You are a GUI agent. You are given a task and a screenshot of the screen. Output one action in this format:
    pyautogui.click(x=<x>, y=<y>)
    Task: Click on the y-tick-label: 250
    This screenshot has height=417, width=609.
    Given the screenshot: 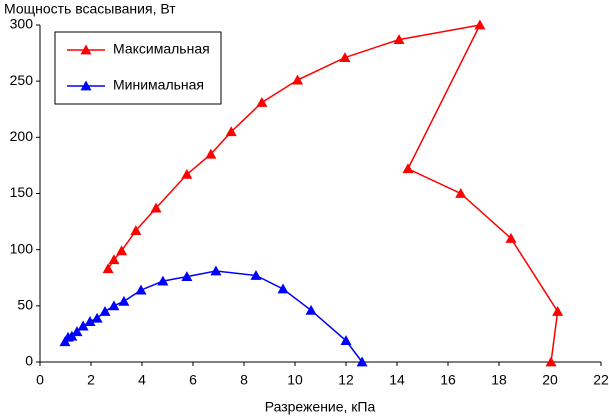 What is the action you would take?
    pyautogui.click(x=22, y=80)
    